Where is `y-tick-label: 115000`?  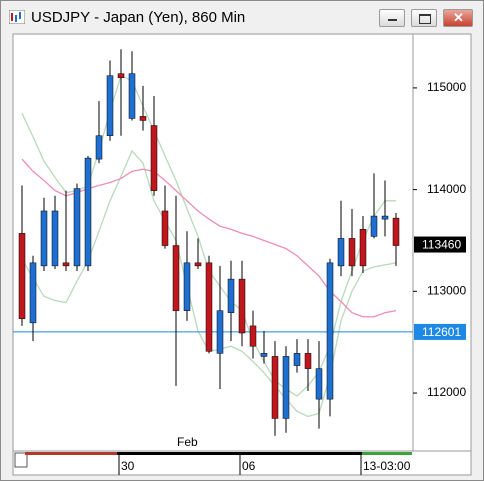 y-tick-label: 115000 is located at coordinates (446, 87).